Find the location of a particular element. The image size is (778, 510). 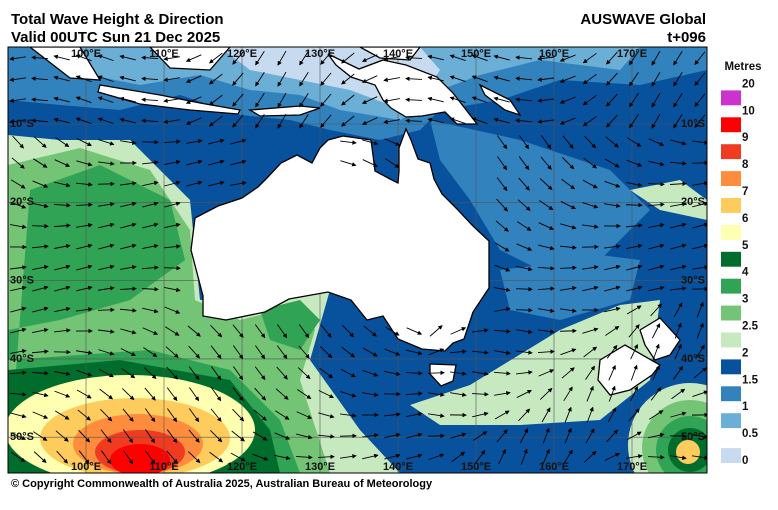

legend-label: 7 is located at coordinates (745, 192).